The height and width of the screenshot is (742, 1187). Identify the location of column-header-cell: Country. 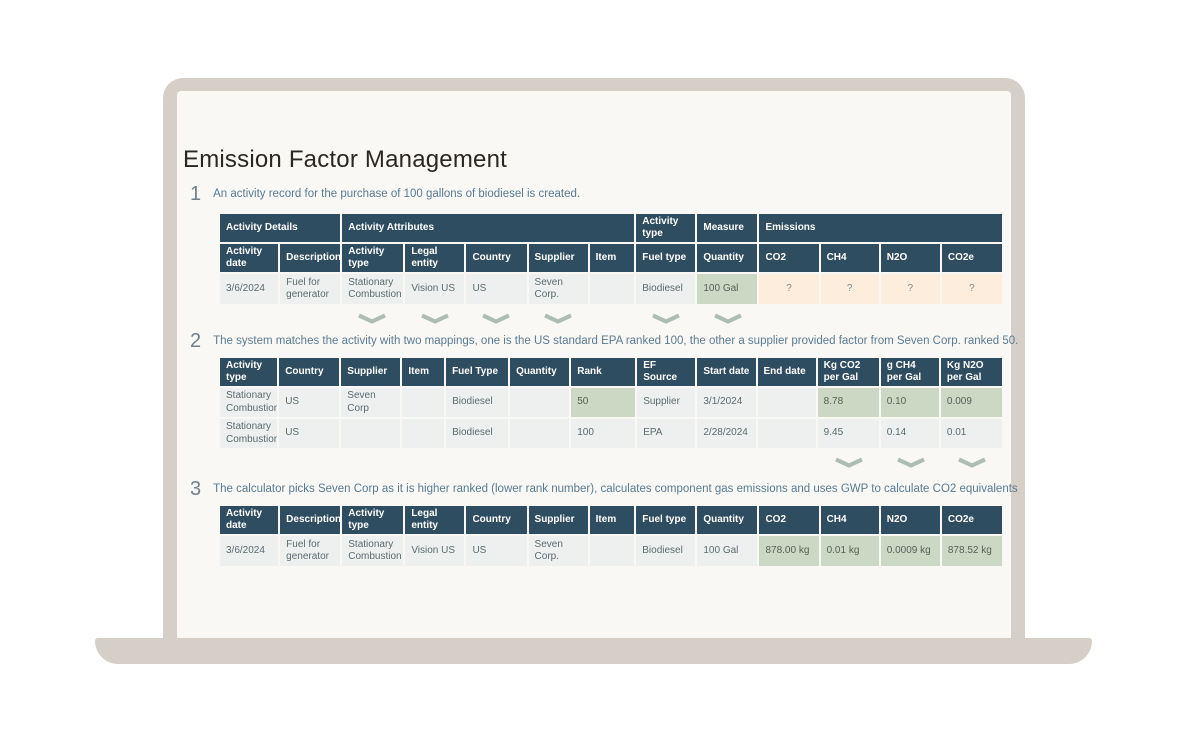
(309, 372).